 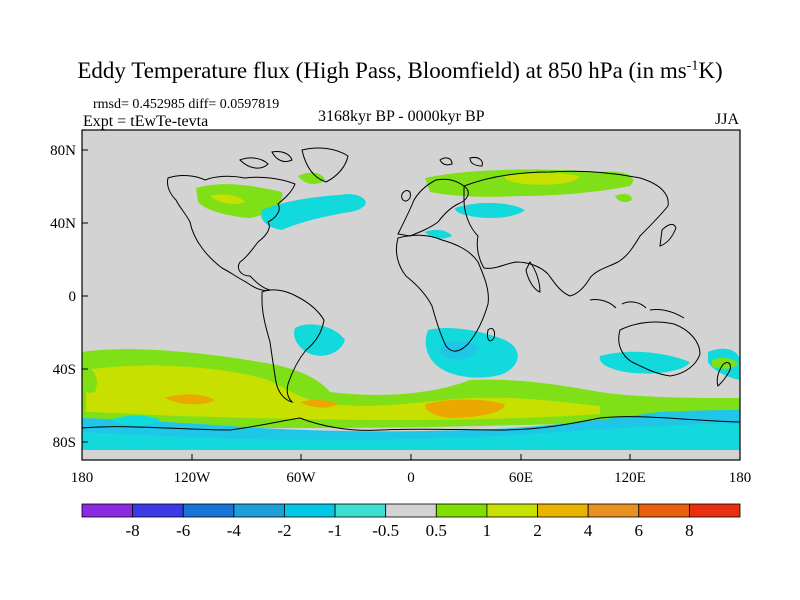 I want to click on asia-coast, so click(x=566, y=233).